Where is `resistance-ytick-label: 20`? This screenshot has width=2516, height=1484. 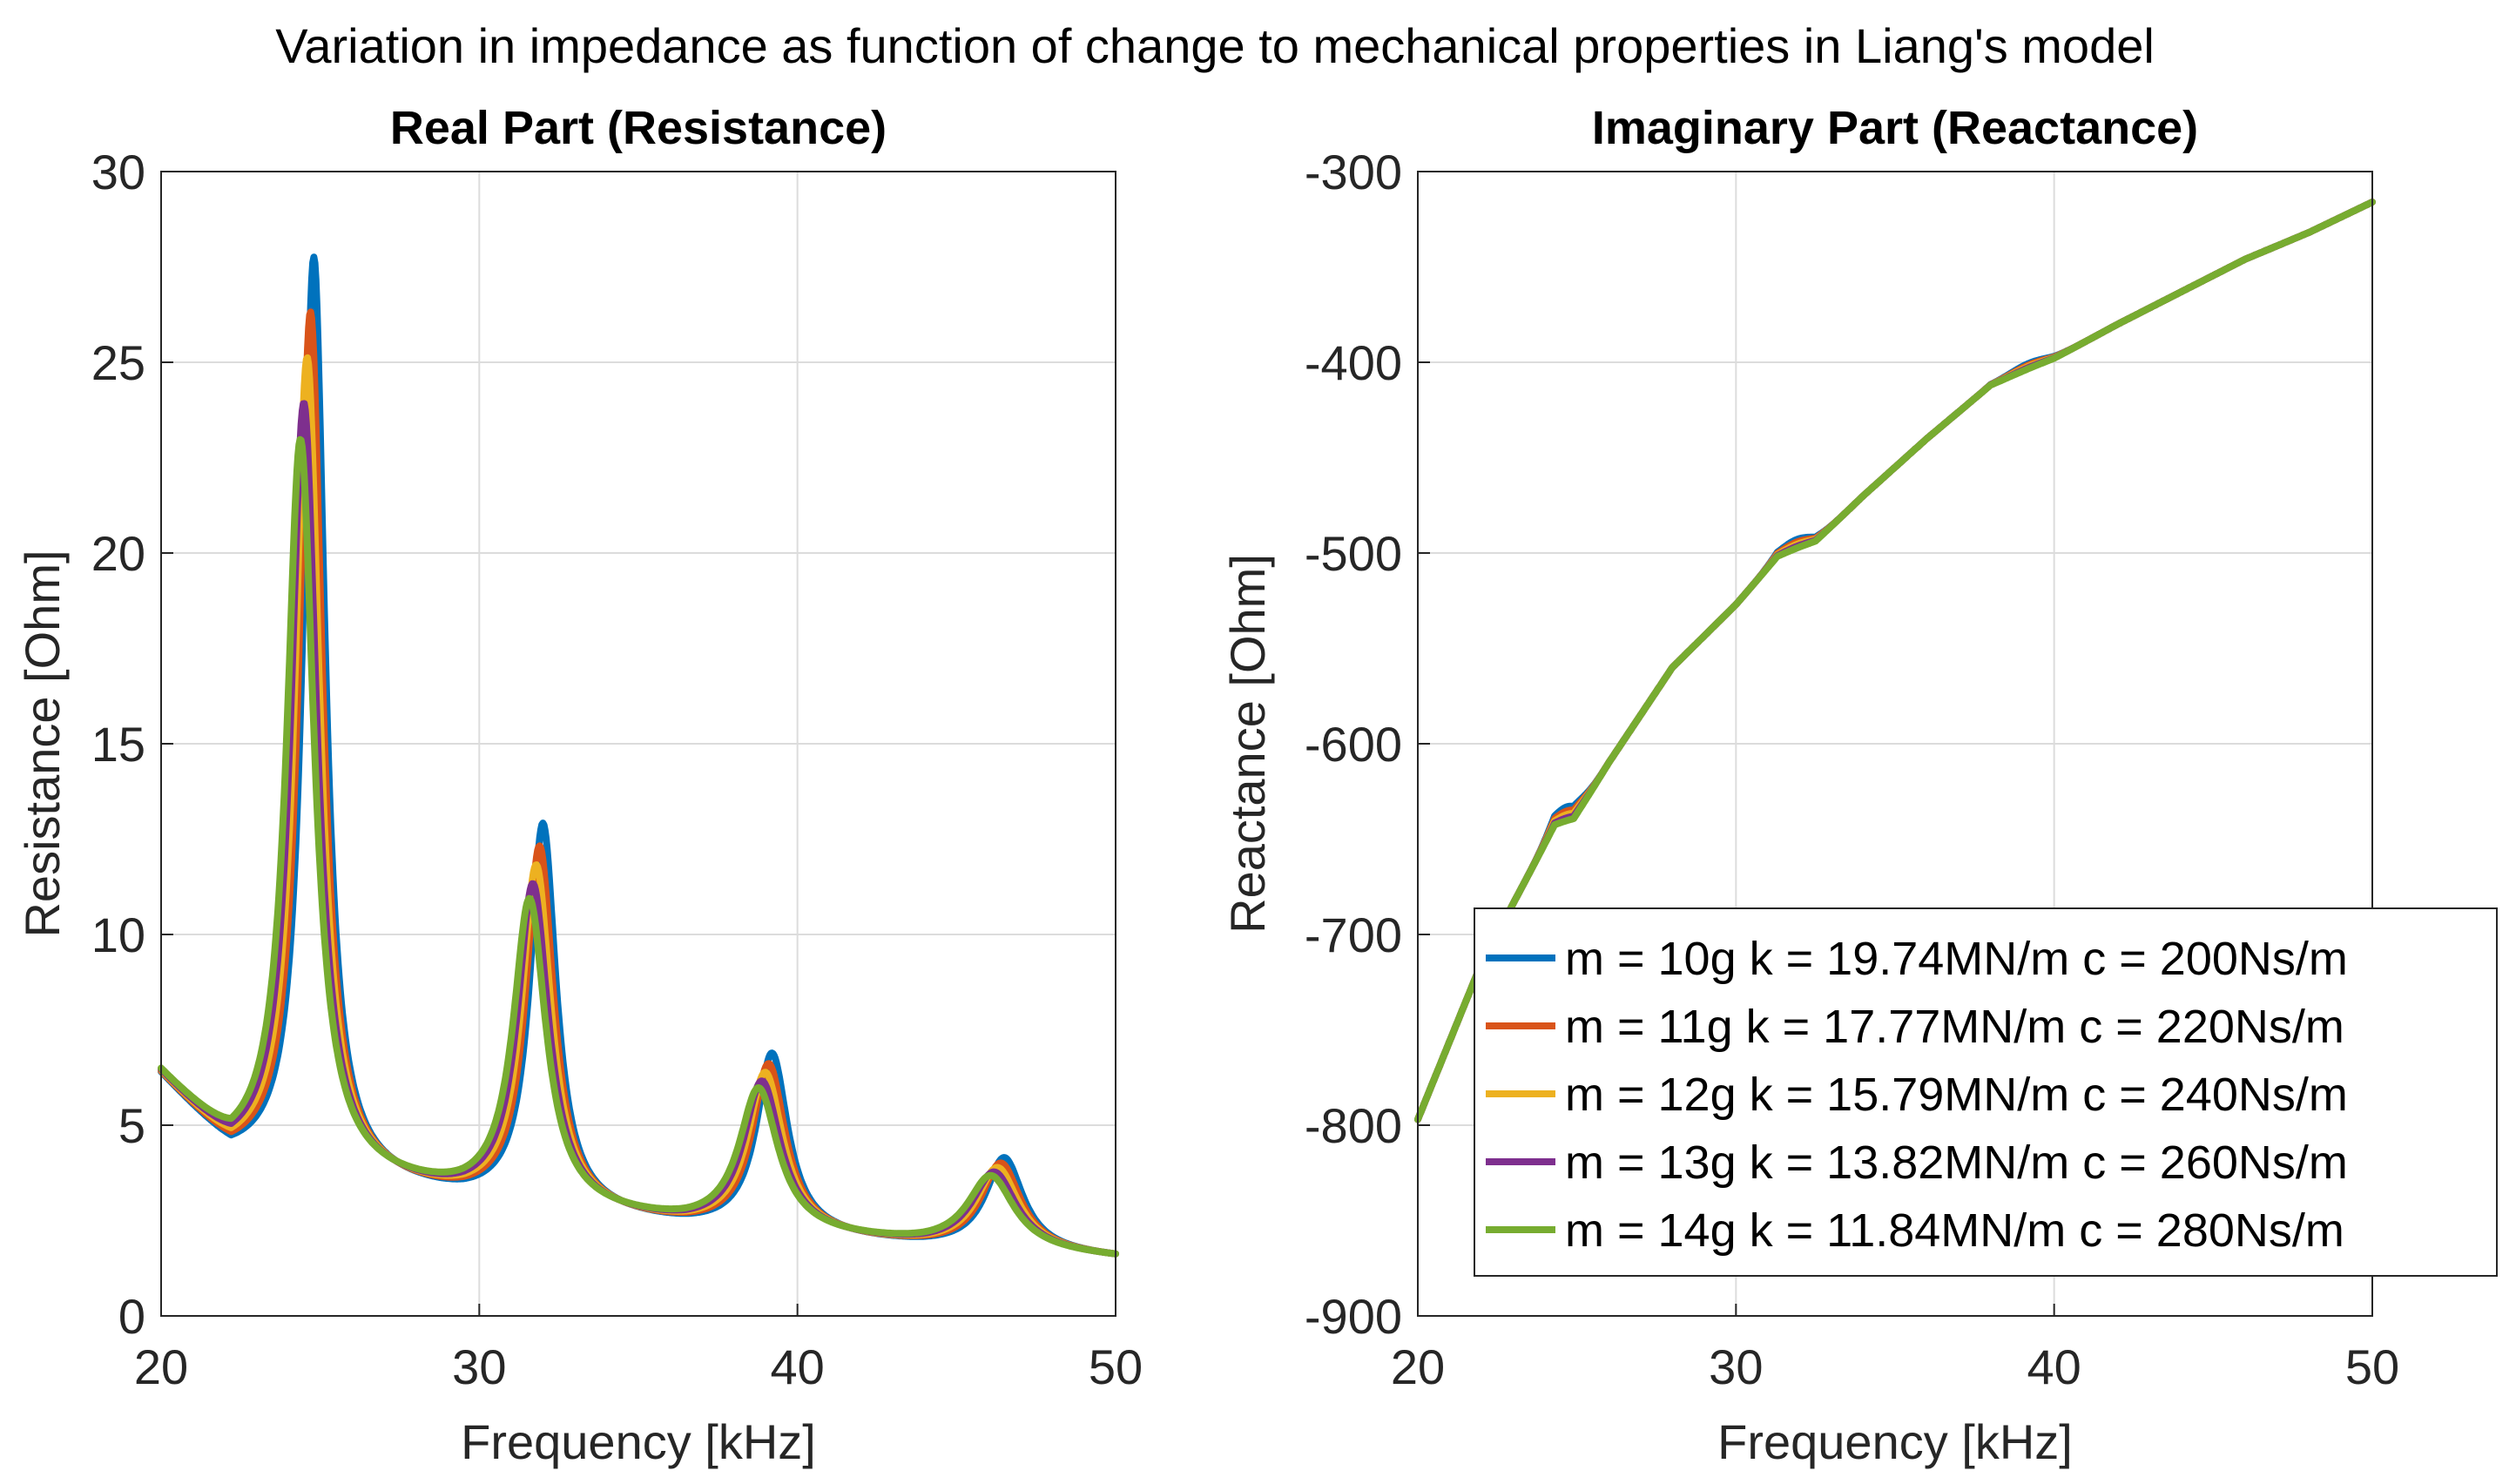 resistance-ytick-label: 20 is located at coordinates (118, 553).